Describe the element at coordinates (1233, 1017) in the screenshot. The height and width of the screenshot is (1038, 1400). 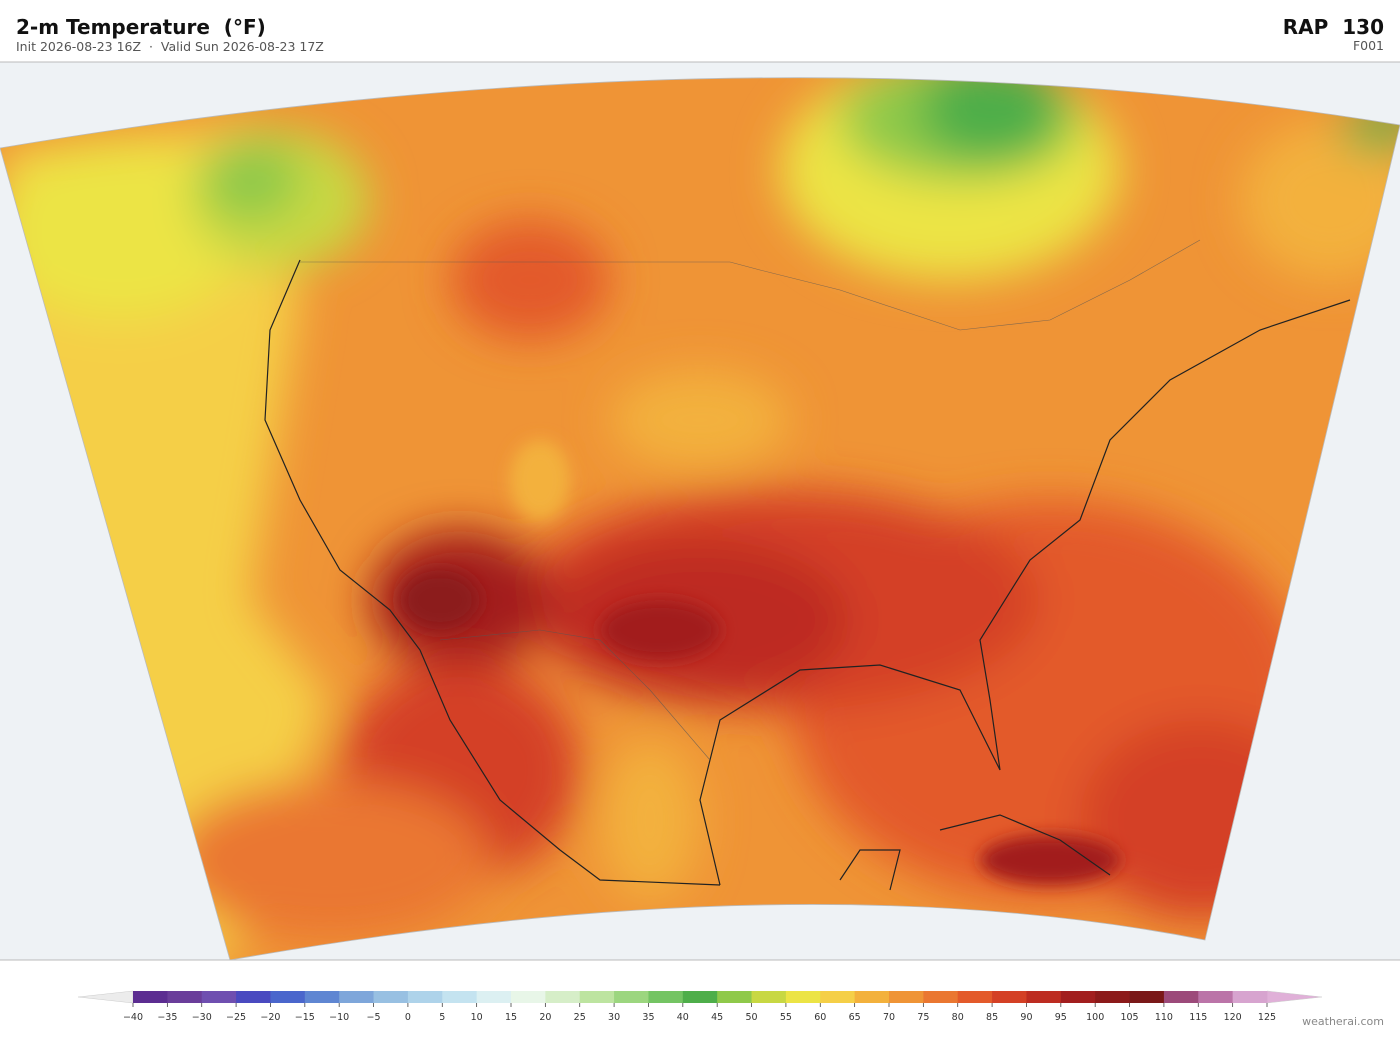
I see `colorbar-tick-label: 120` at that location.